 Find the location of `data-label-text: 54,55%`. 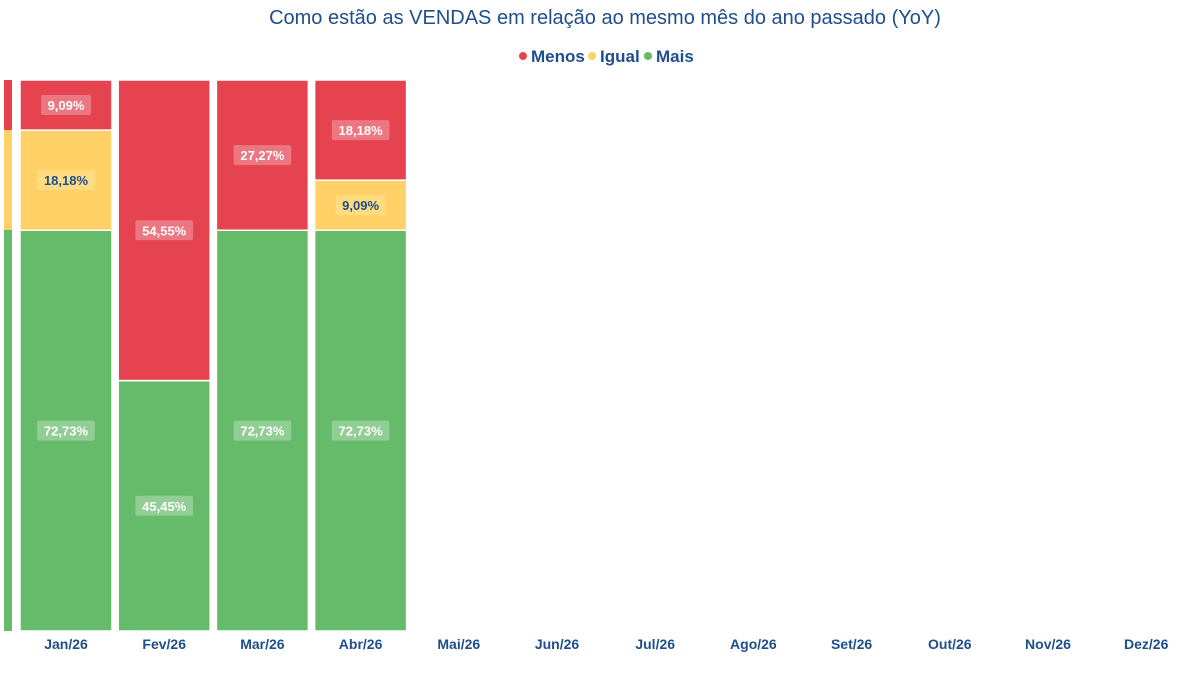

data-label-text: 54,55% is located at coordinates (164, 230).